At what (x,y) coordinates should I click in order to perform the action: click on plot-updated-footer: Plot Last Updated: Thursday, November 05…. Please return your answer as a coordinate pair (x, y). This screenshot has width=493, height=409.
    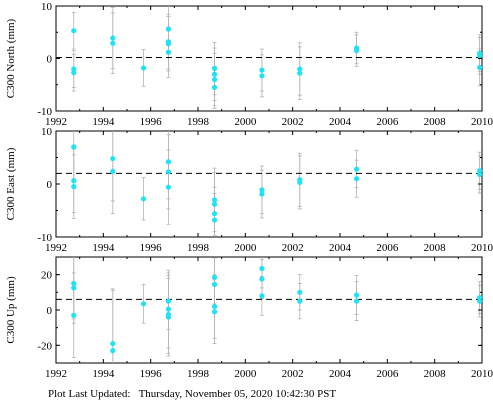
    Looking at the image, I should click on (192, 394).